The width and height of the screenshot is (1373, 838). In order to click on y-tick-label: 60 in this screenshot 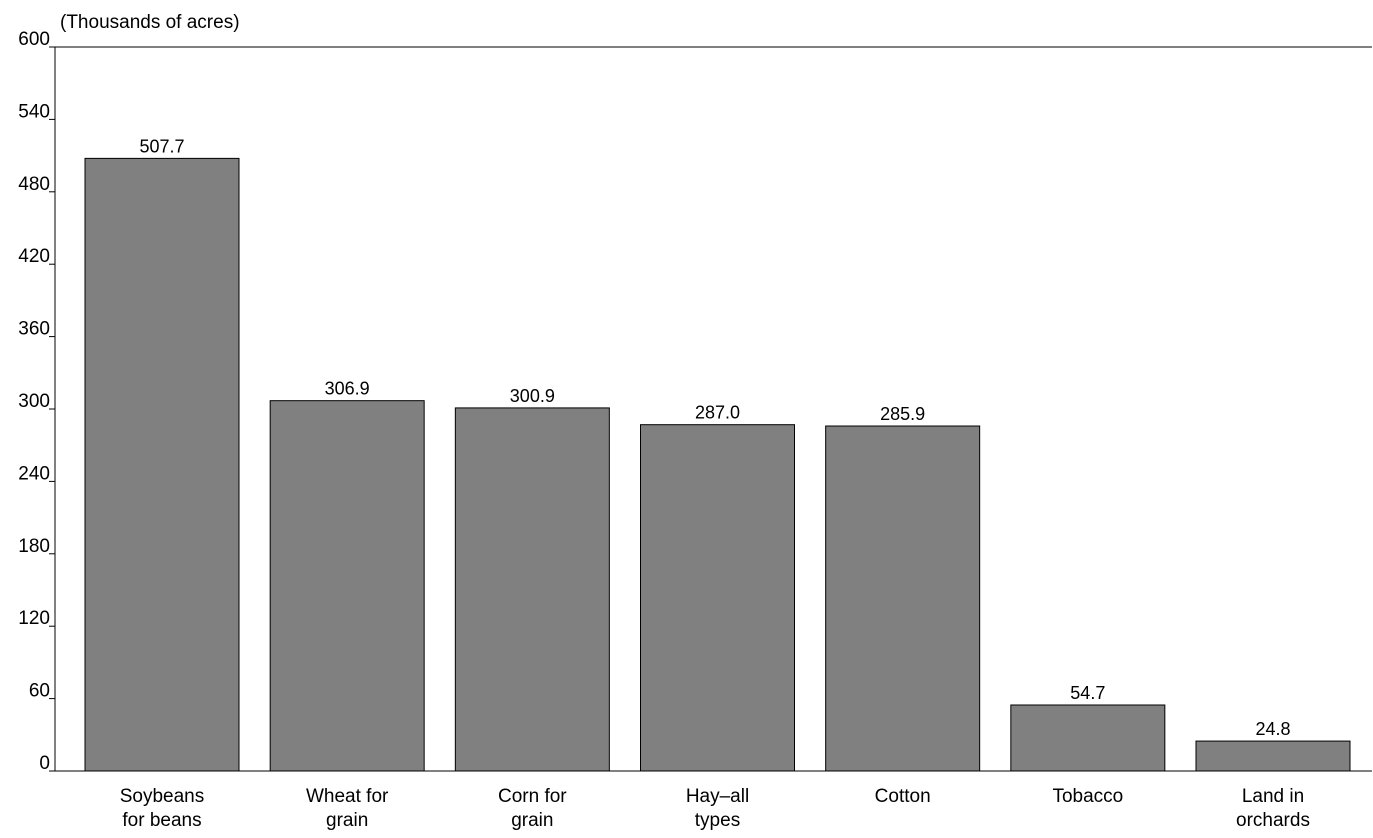, I will do `click(39, 691)`.